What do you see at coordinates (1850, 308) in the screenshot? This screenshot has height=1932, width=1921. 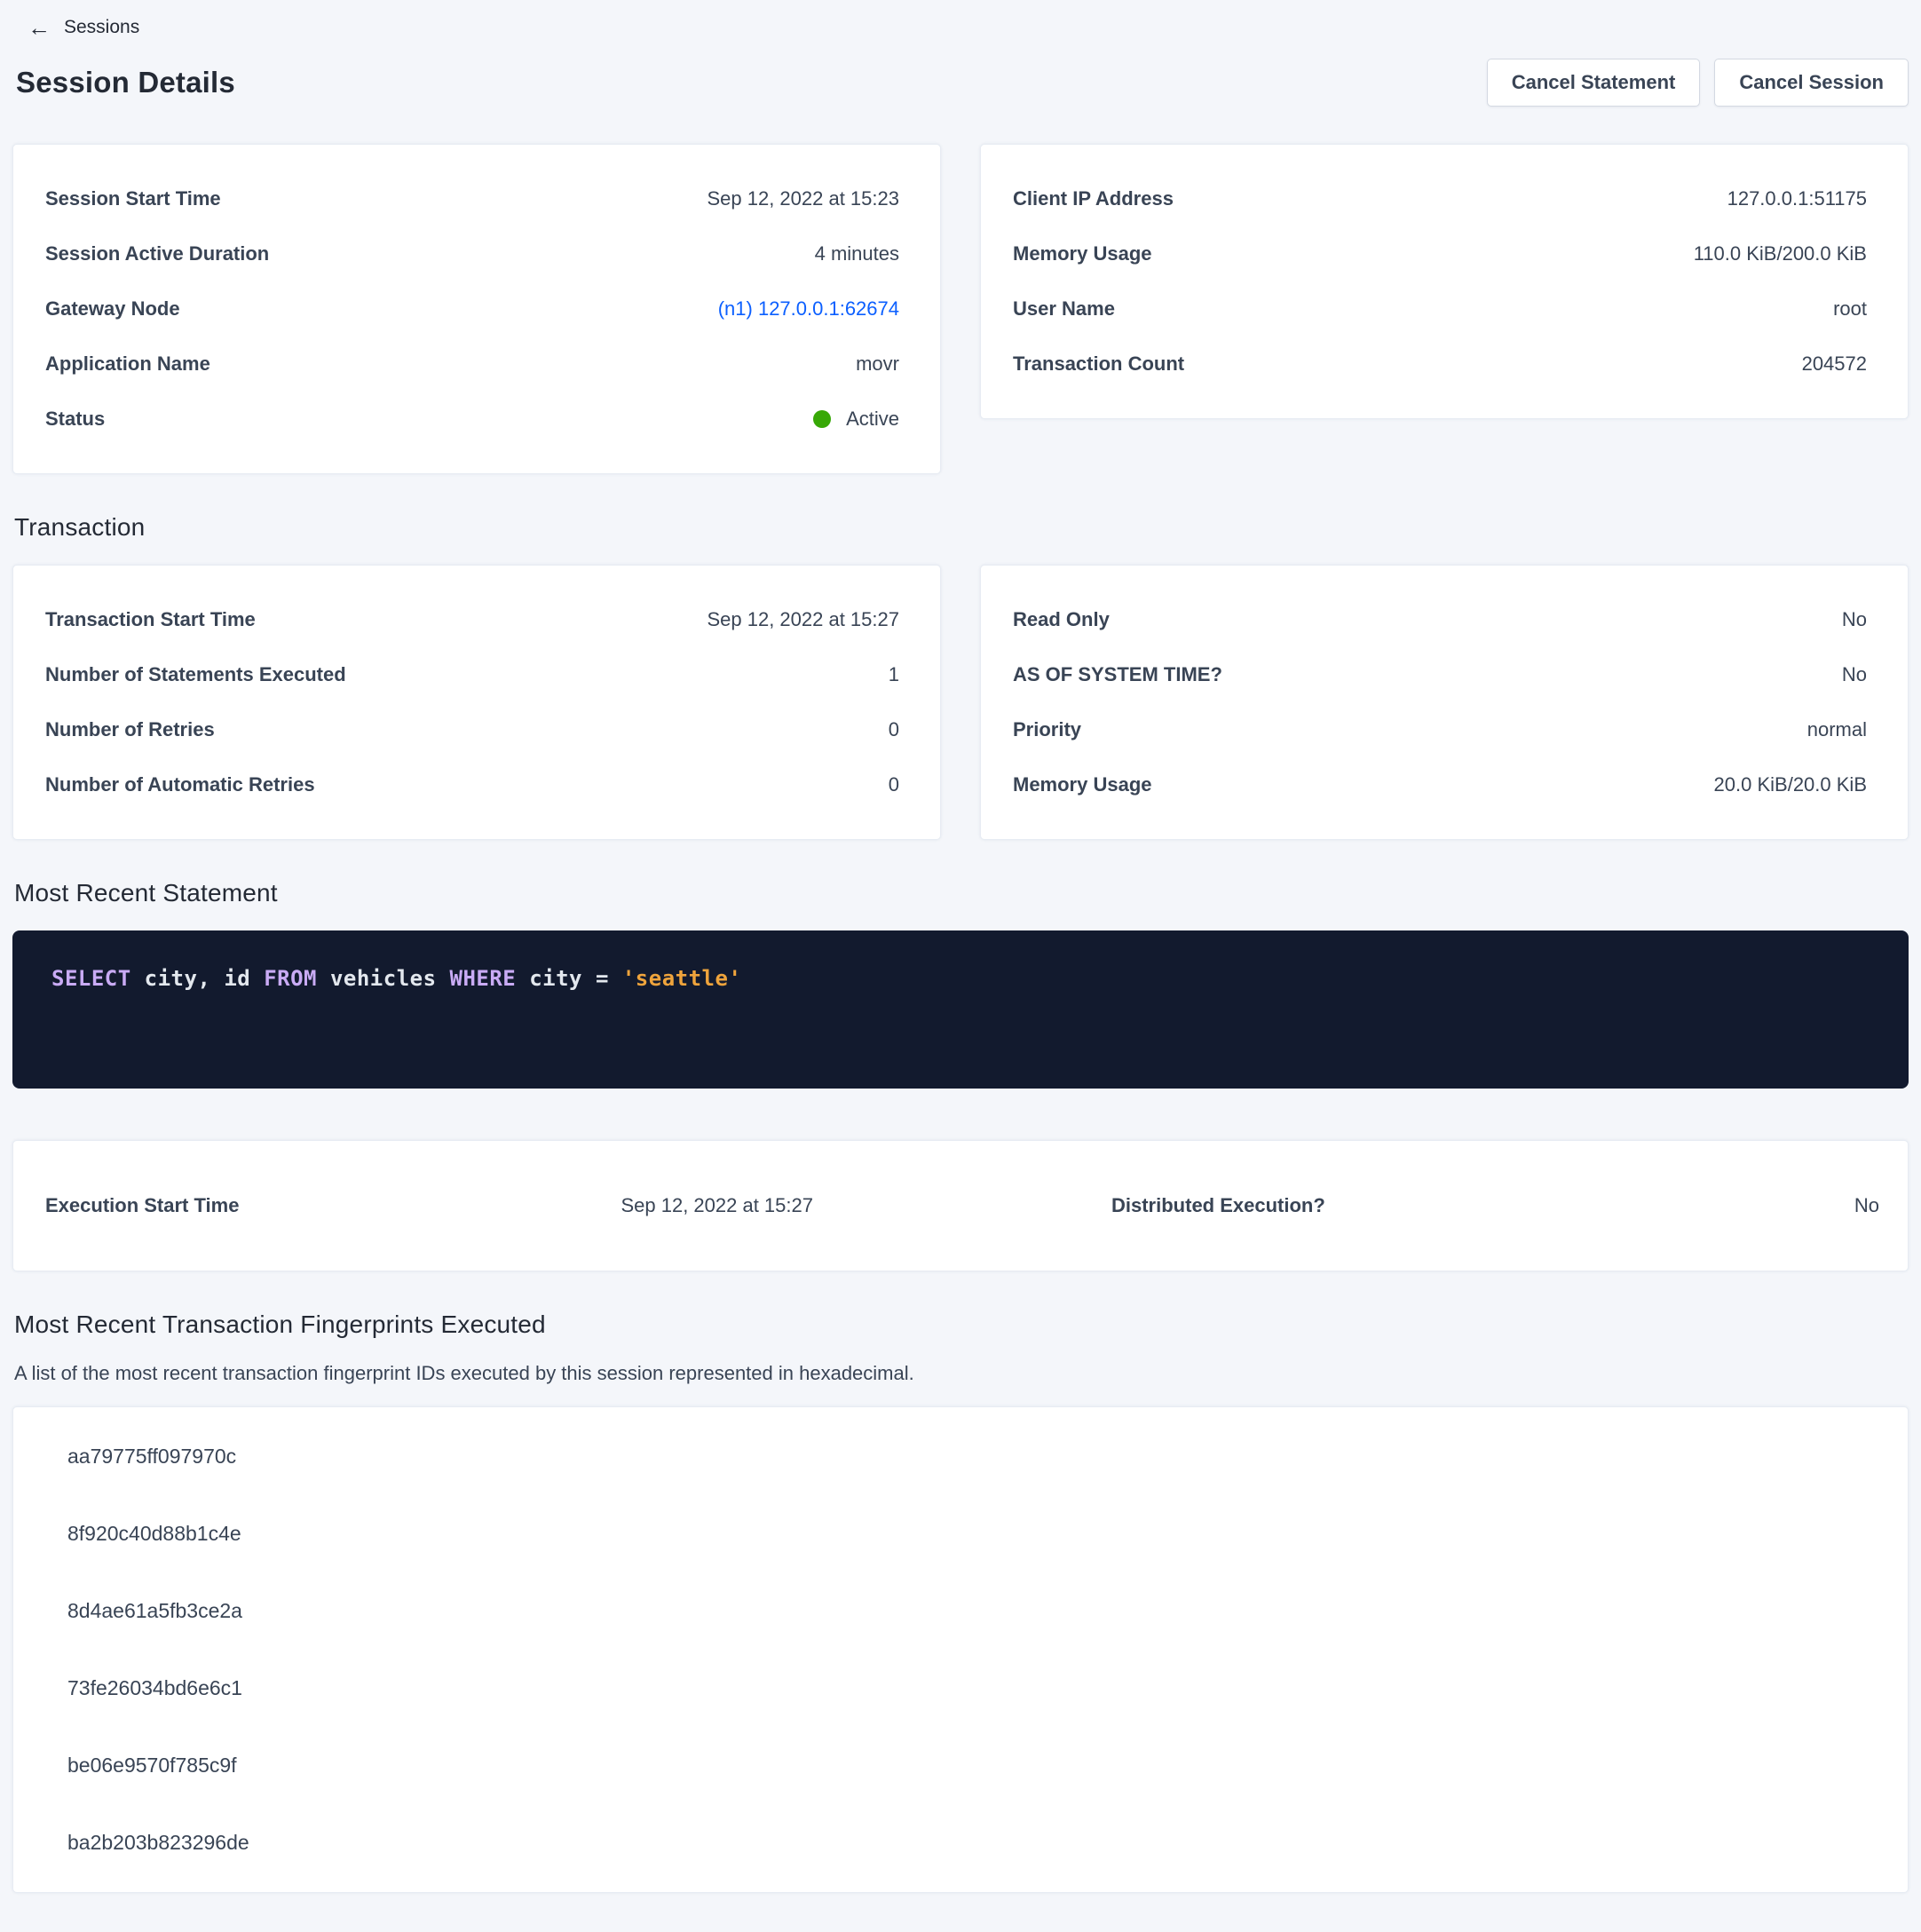 I see `row-value: root` at bounding box center [1850, 308].